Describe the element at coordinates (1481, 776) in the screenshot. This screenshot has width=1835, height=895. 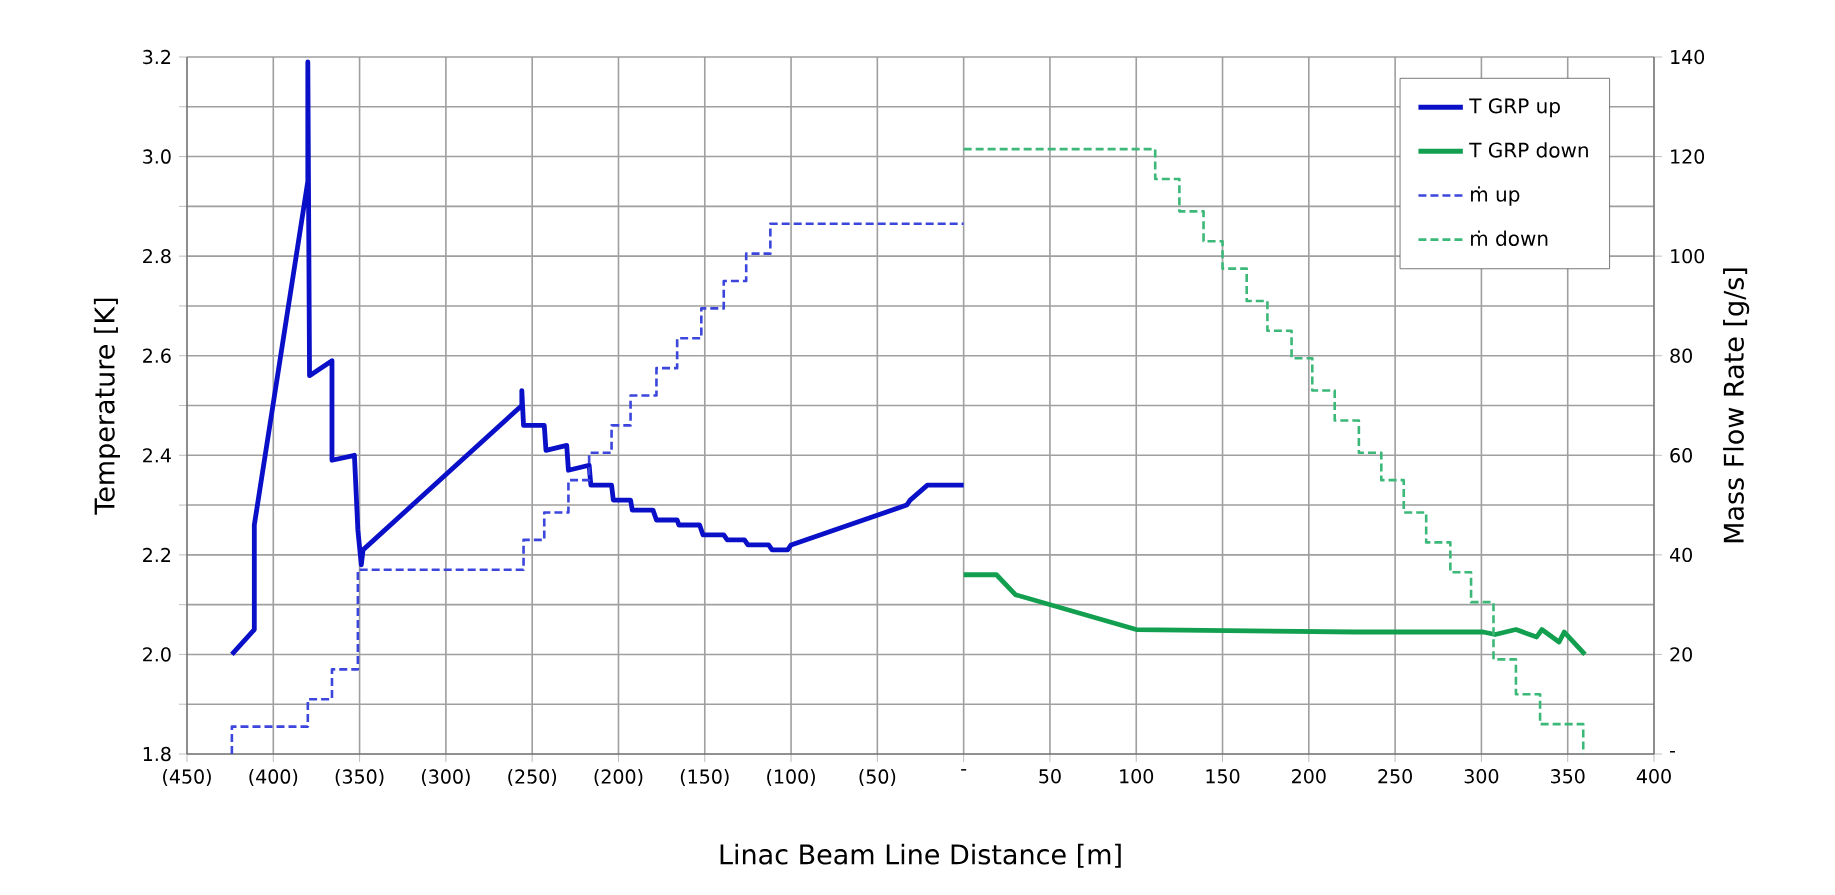
I see `x-tick-label: 300` at that location.